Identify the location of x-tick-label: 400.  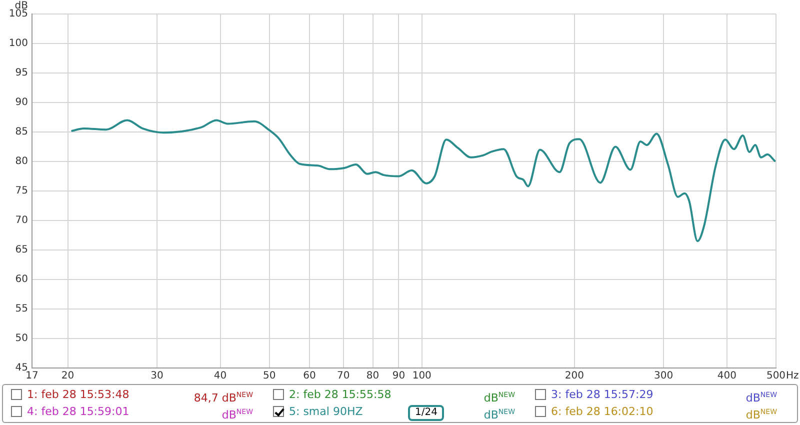
(726, 376).